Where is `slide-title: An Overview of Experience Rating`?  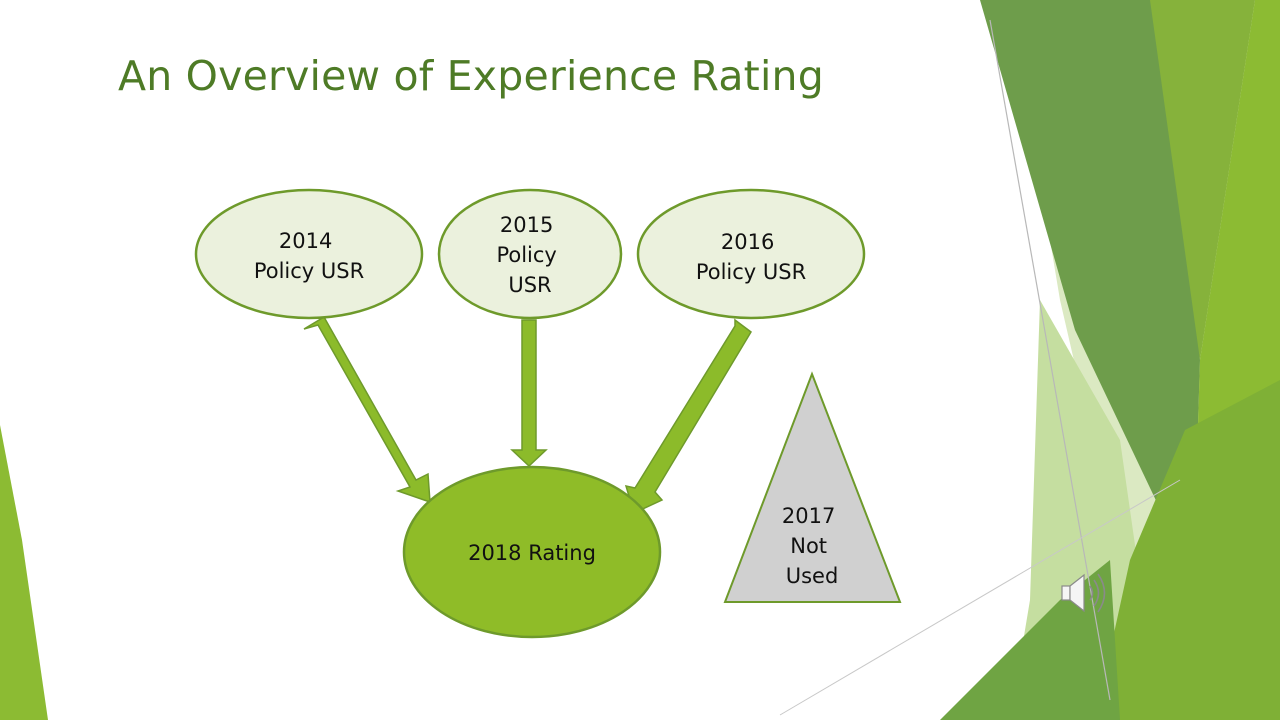
slide-title: An Overview of Experience Rating is located at coordinates (471, 76).